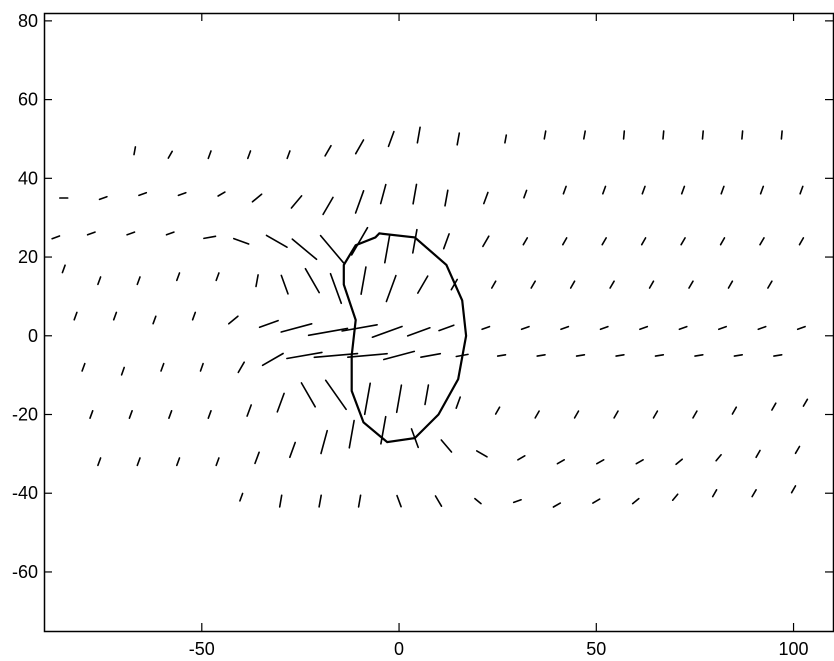 The height and width of the screenshot is (661, 834). Describe the element at coordinates (28, 21) in the screenshot. I see `y-tick-label: 80` at that location.